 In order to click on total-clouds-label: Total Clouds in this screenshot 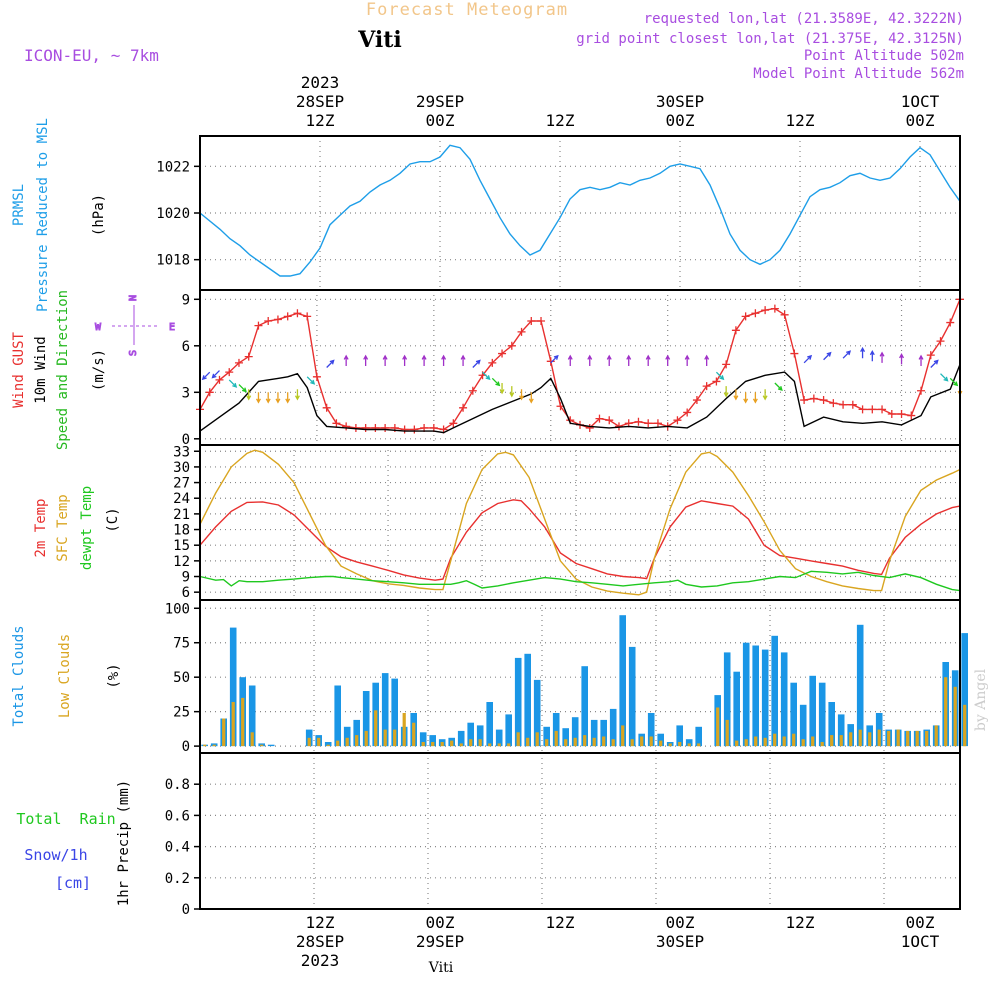, I will do `click(19, 675)`.